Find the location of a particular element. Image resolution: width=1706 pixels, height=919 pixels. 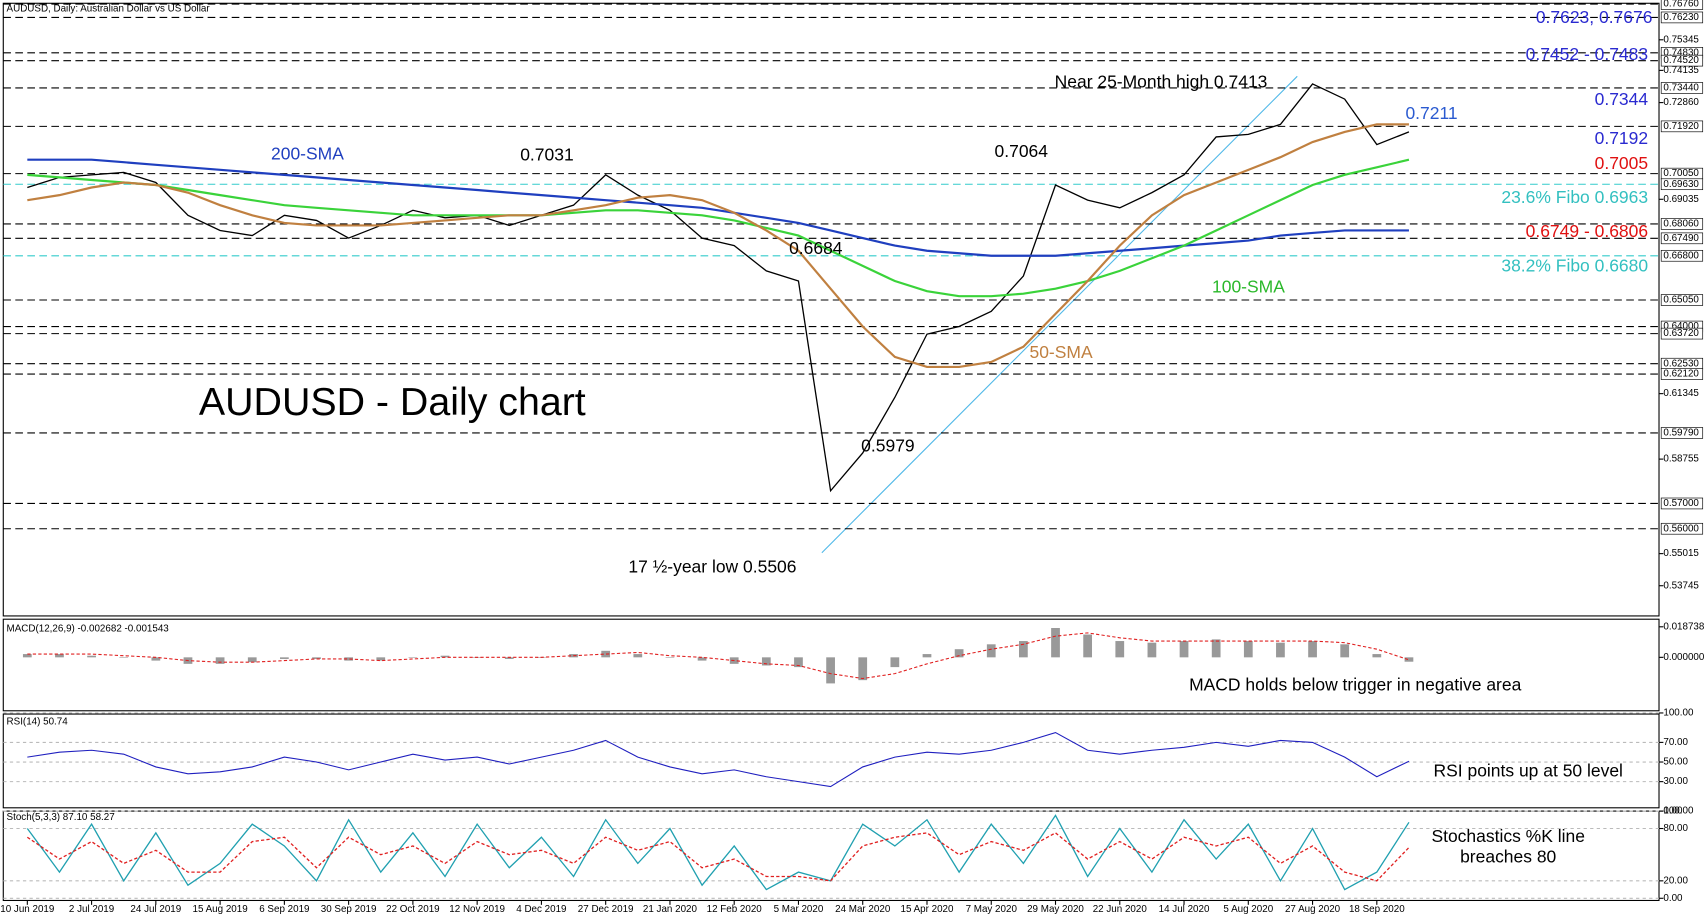

x-tick-label: 22 Oct 2019 is located at coordinates (413, 909).